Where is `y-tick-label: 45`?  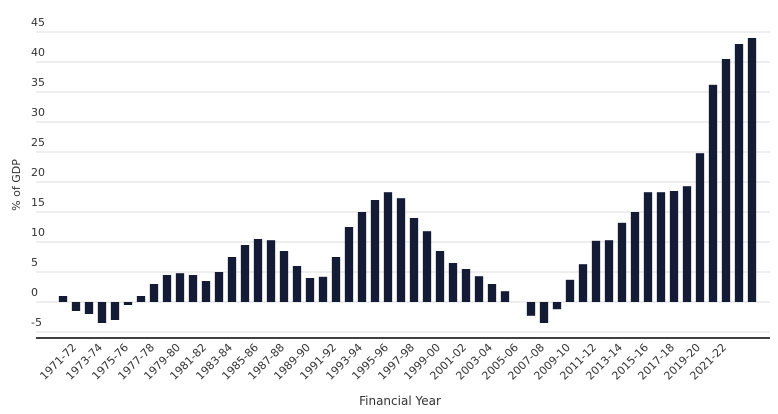
y-tick-label: 45 is located at coordinates (38, 22).